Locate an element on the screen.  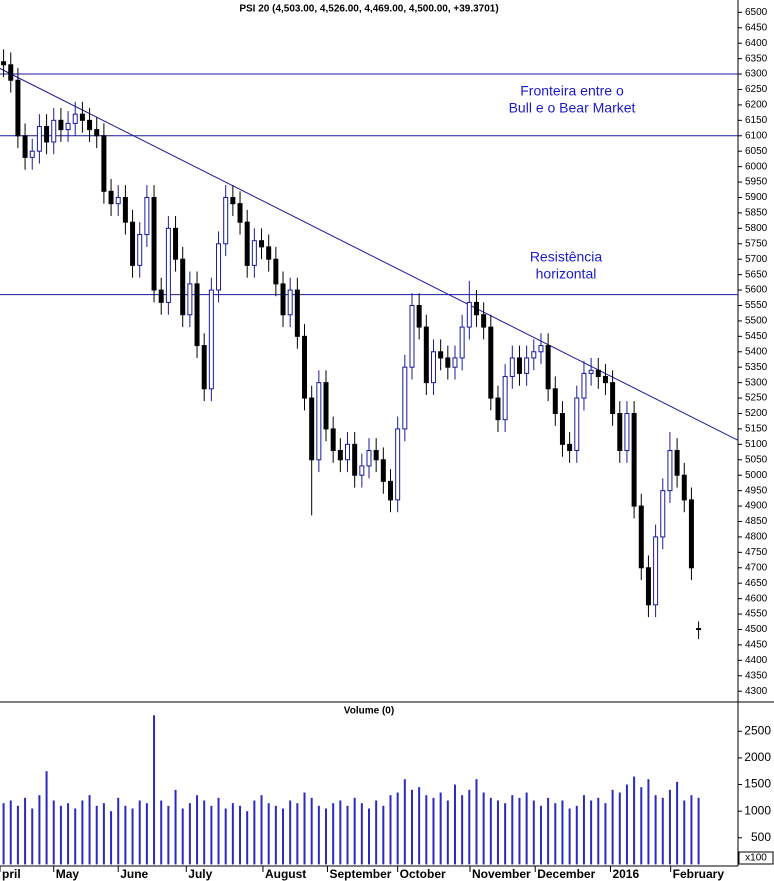
x-tick-label: May is located at coordinates (68, 874).